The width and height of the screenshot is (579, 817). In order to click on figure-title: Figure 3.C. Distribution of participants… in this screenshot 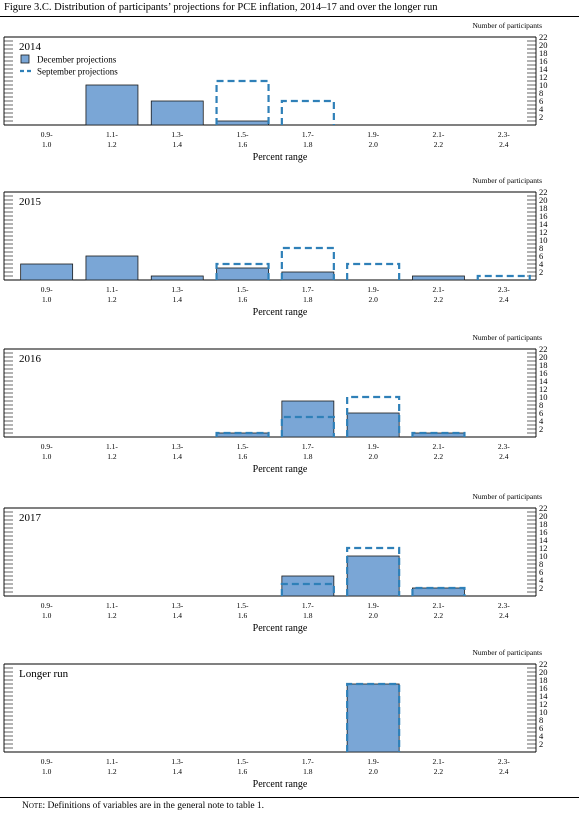, I will do `click(221, 7)`.